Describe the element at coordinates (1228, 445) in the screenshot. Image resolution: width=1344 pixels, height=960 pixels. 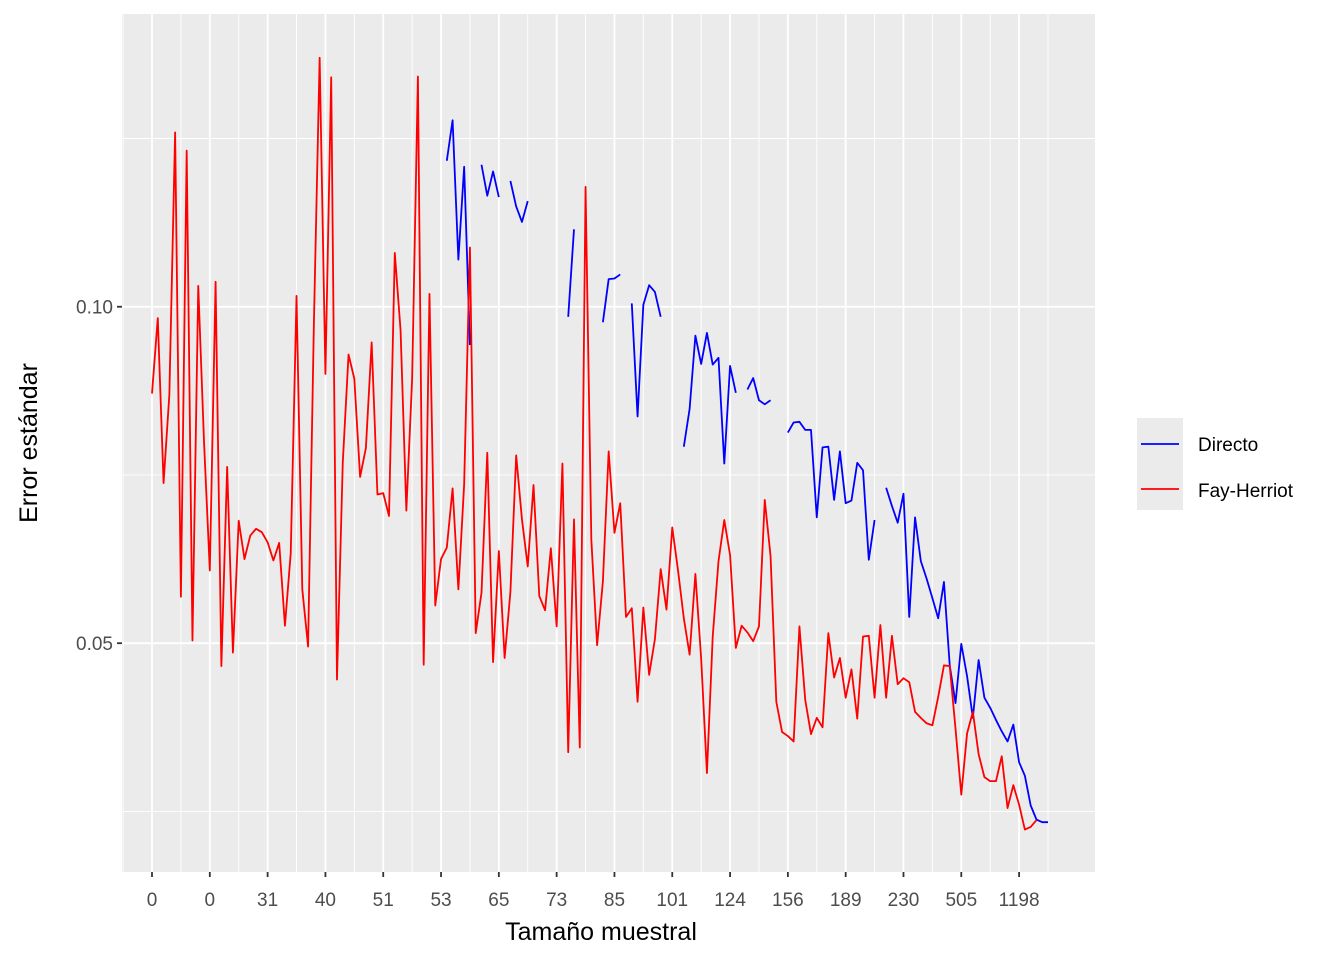
I see `legend-label-directo: Directo` at that location.